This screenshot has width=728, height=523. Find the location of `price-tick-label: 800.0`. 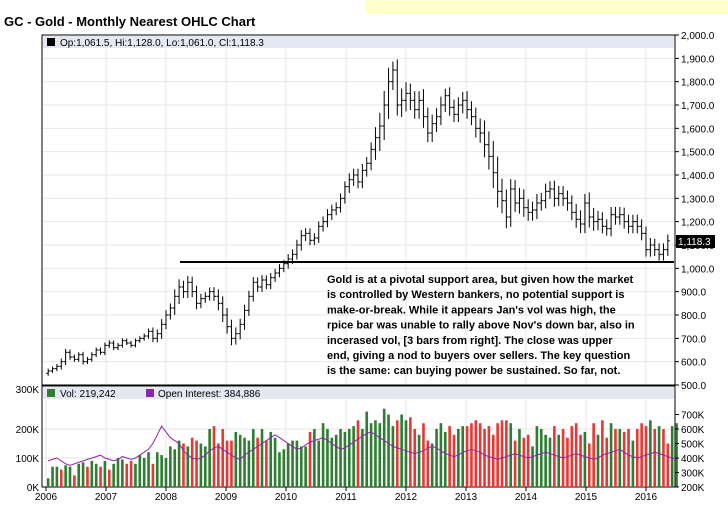

price-tick-label: 800.0 is located at coordinates (693, 316).